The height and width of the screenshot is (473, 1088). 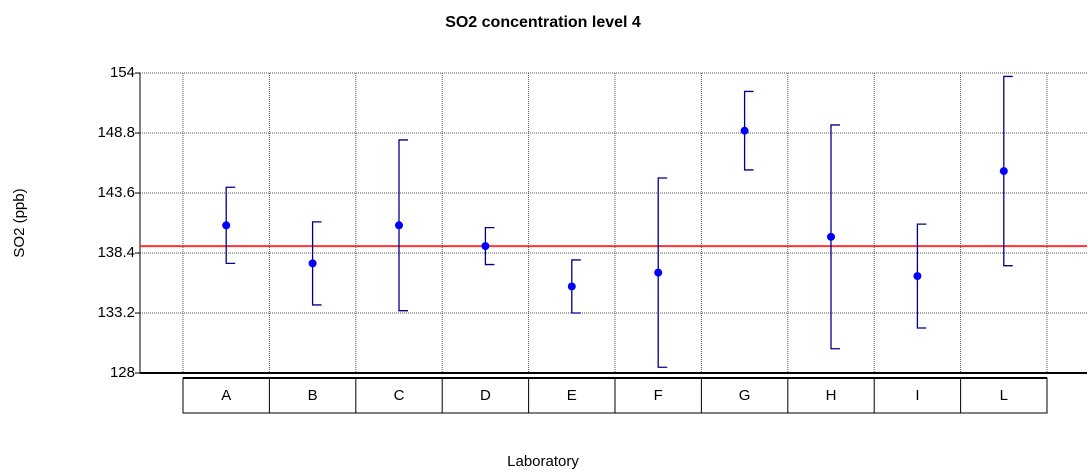 I want to click on chart-title: SO2 concentration level 4, so click(x=543, y=22).